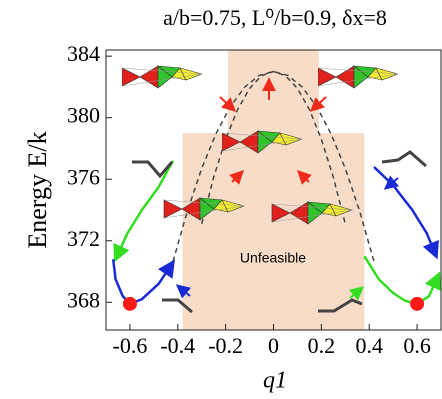  I want to click on infeasible-region, so click(273, 92).